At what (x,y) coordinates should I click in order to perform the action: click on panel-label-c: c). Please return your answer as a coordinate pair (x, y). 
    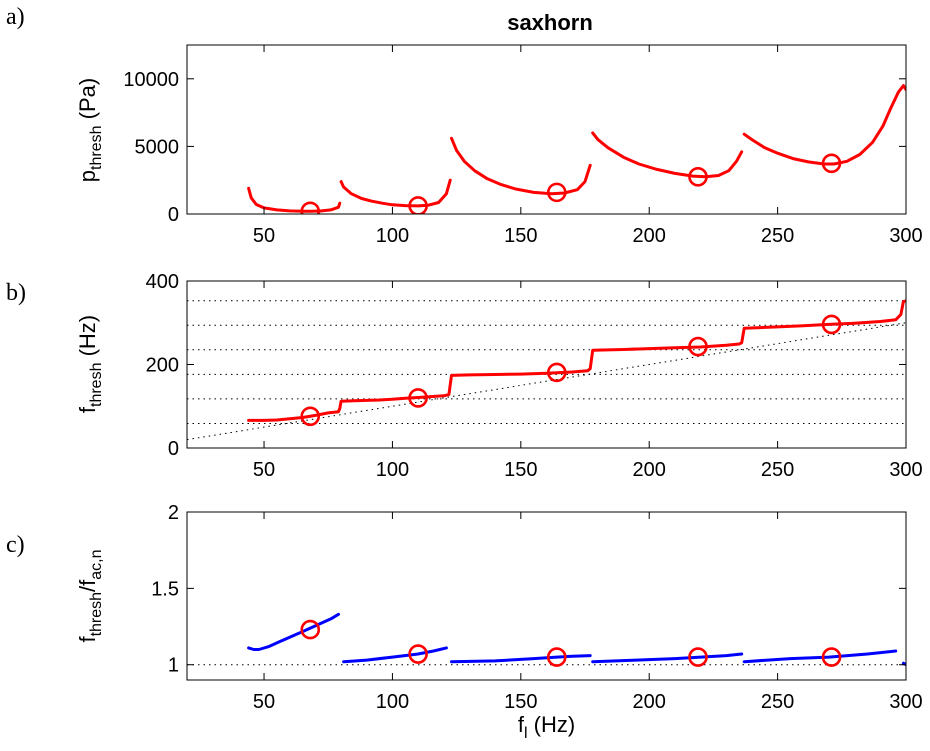
    Looking at the image, I should click on (15, 545).